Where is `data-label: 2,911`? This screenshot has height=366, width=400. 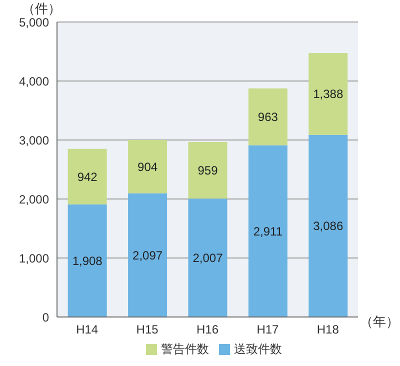 data-label: 2,911 is located at coordinates (268, 231).